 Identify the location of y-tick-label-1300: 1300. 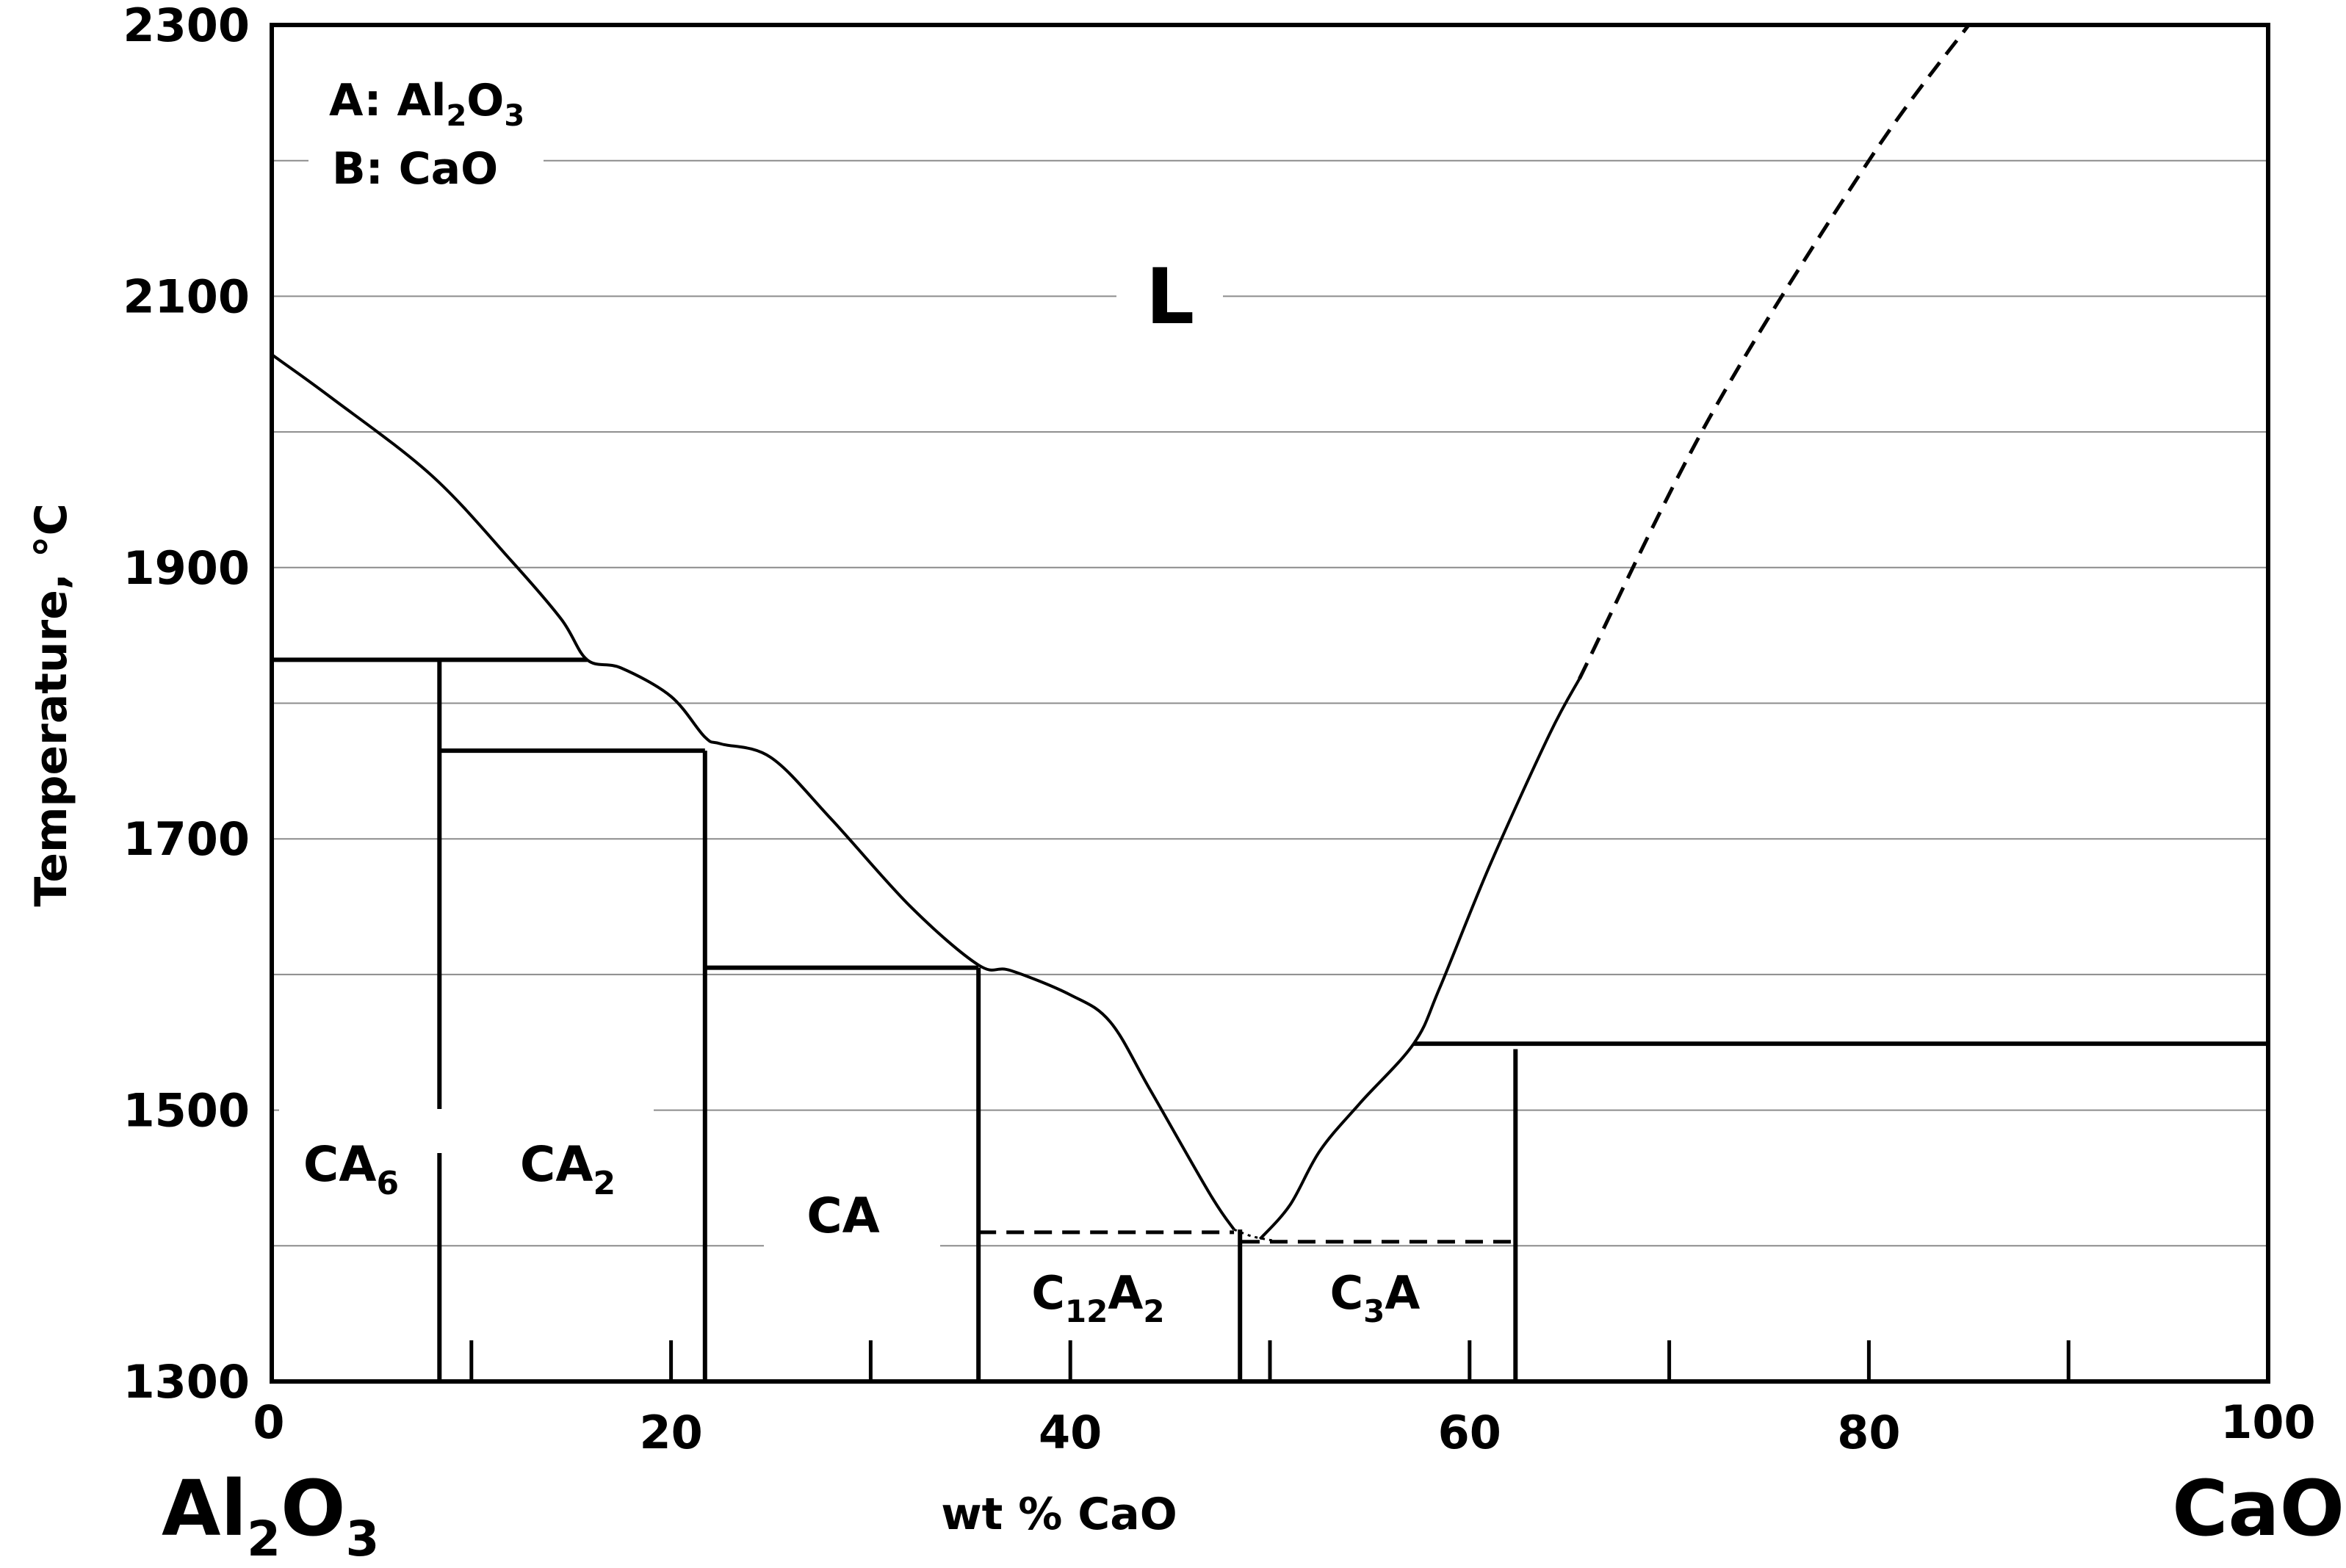
(186, 1382).